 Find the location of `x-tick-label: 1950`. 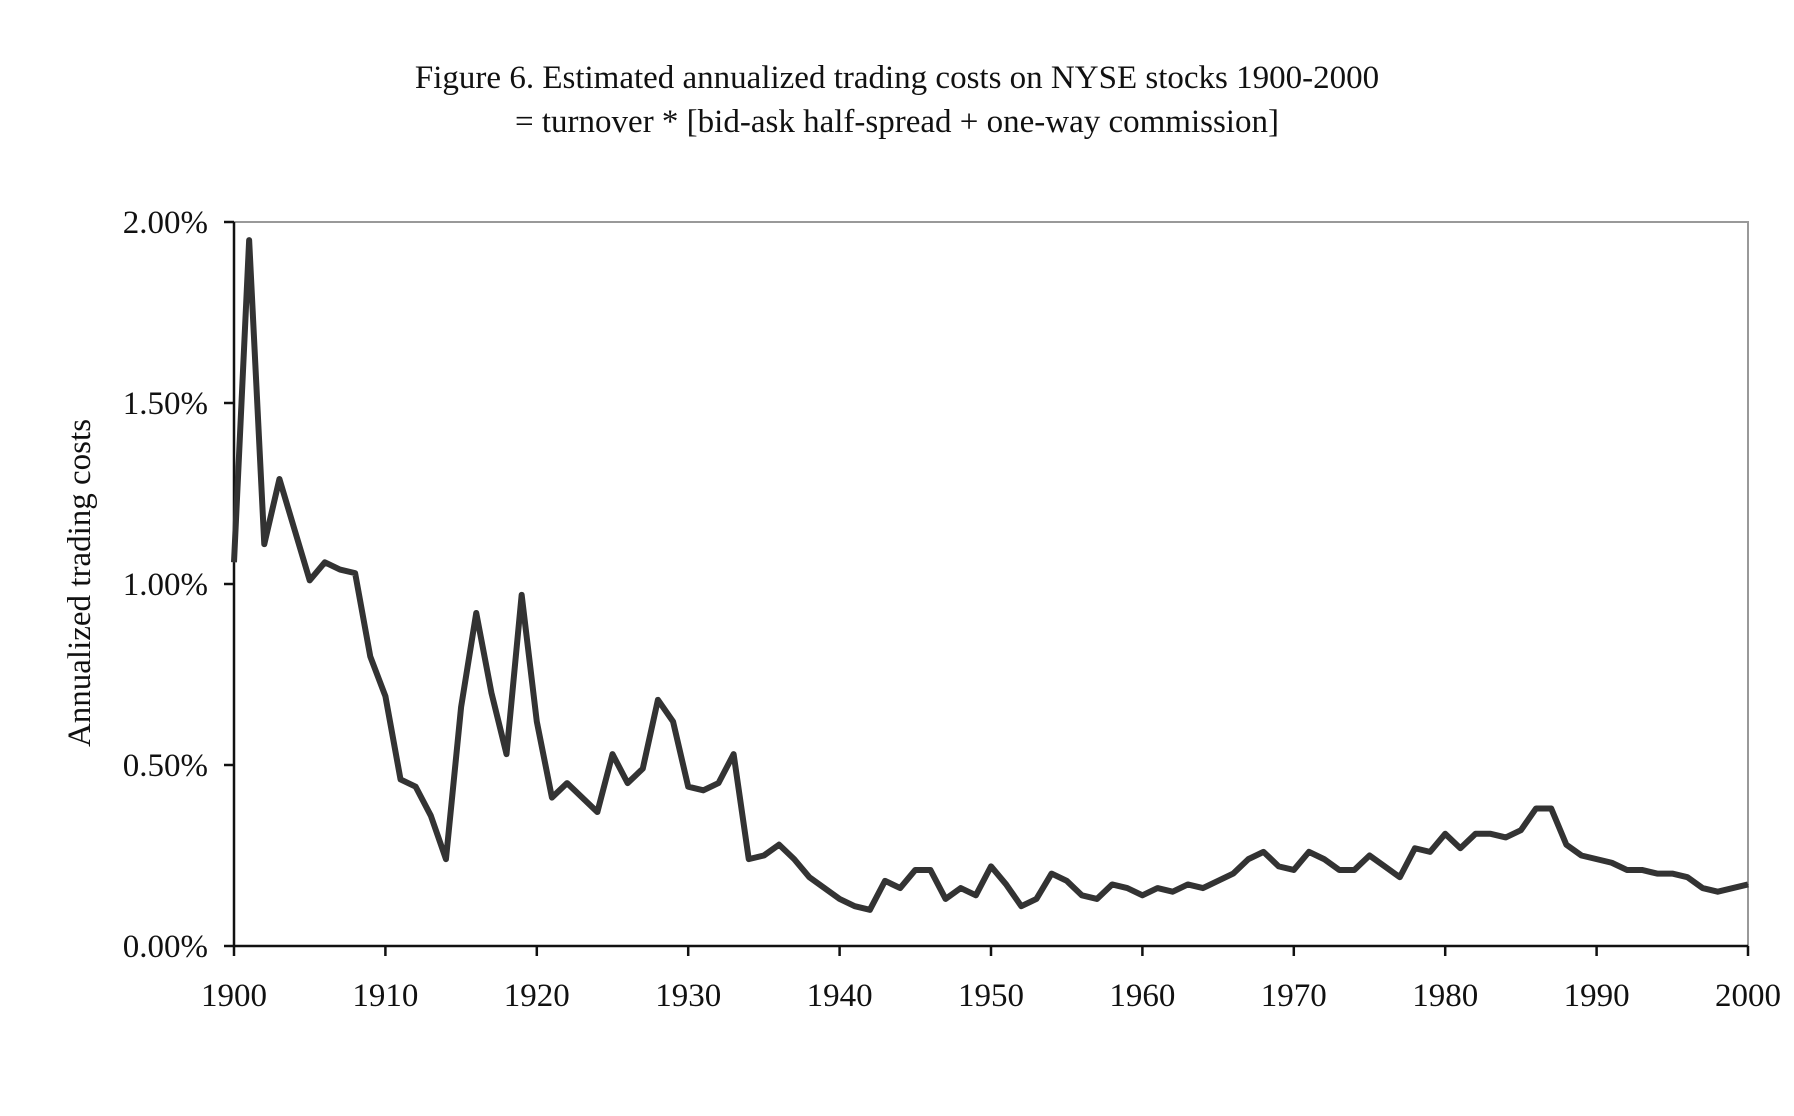

x-tick-label: 1950 is located at coordinates (991, 996).